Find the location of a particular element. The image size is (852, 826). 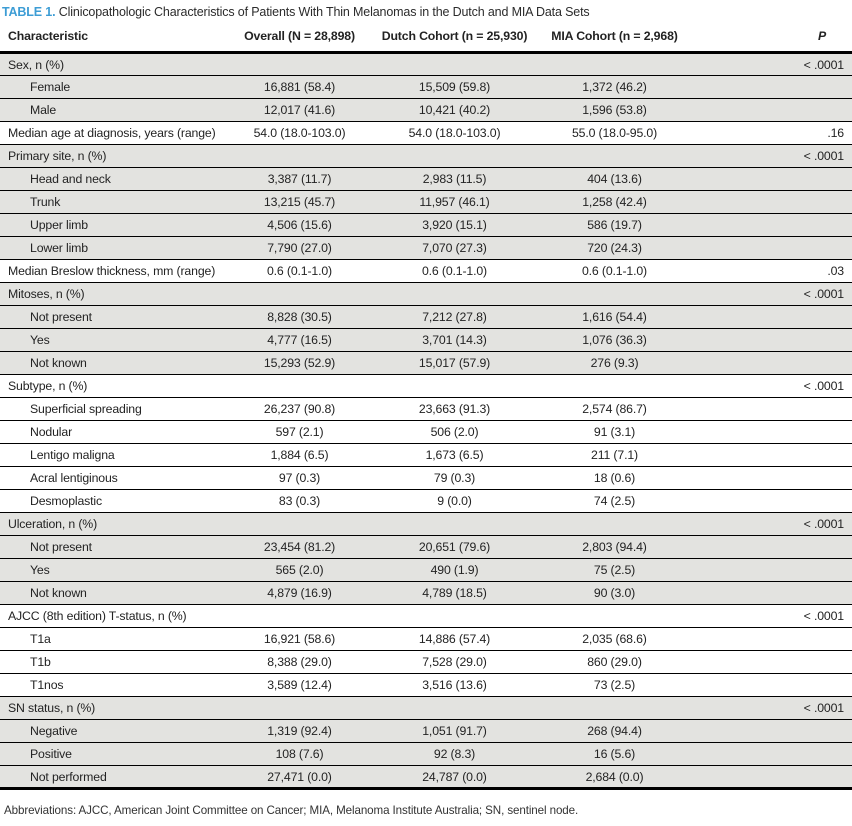

characteristic-cell: Sex, n (%) is located at coordinates (111, 64).